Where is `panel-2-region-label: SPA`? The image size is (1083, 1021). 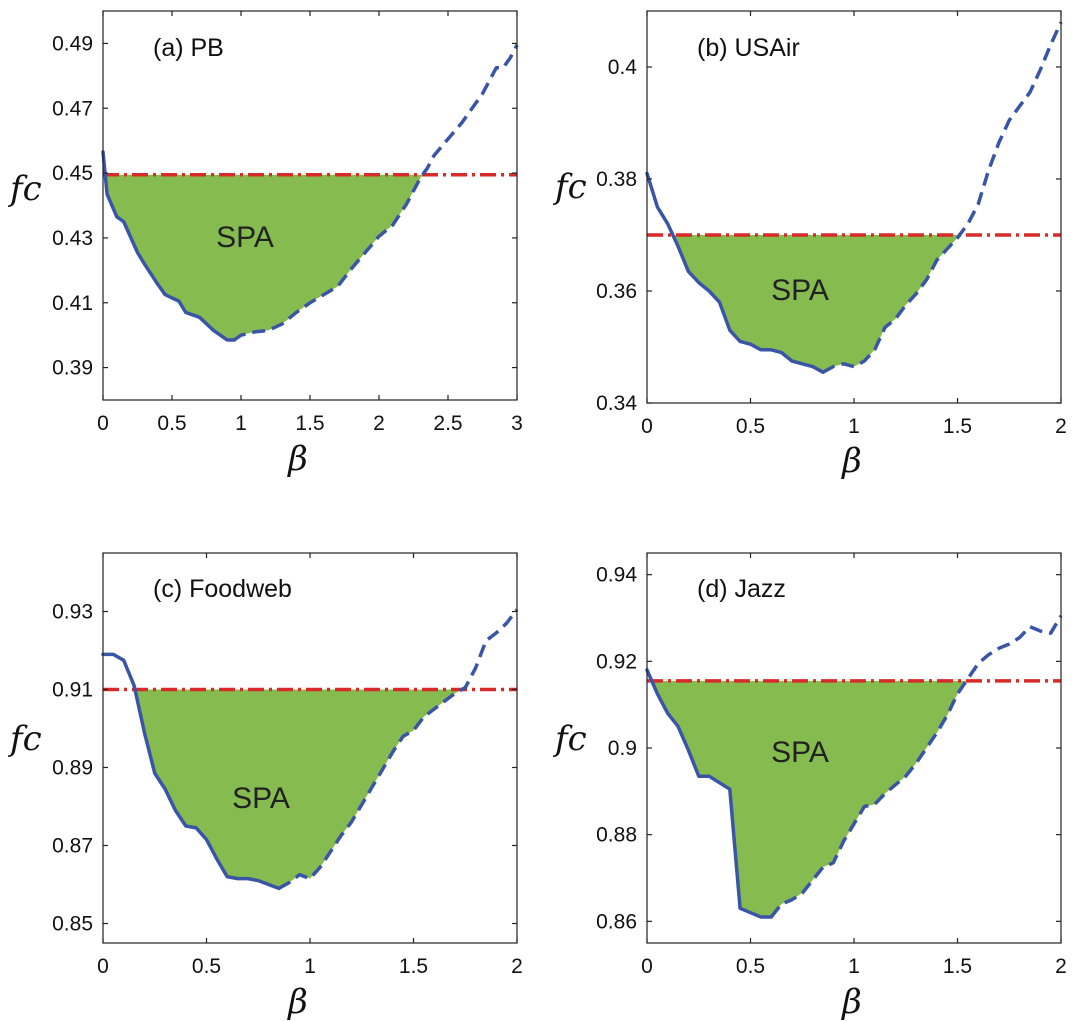 panel-2-region-label: SPA is located at coordinates (800, 290).